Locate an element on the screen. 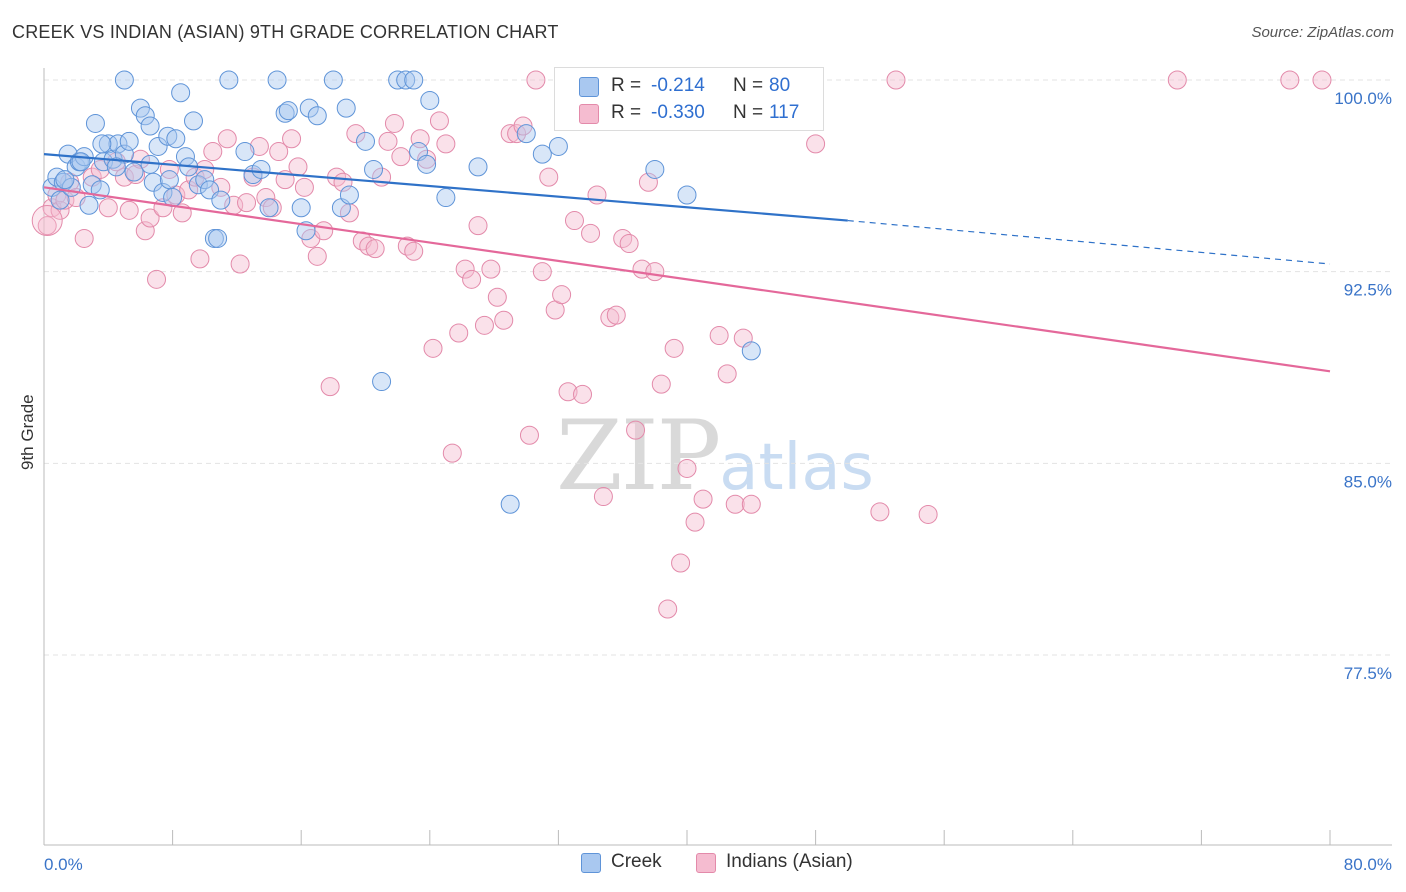 The height and width of the screenshot is (892, 1406). y-axis-label: 9th Grade is located at coordinates (27, 432).